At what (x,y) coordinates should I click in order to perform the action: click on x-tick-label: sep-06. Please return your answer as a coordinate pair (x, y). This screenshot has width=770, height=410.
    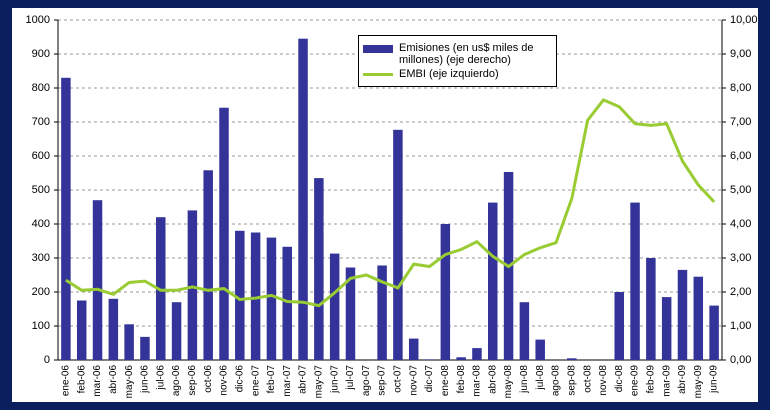
    Looking at the image, I should click on (192, 380).